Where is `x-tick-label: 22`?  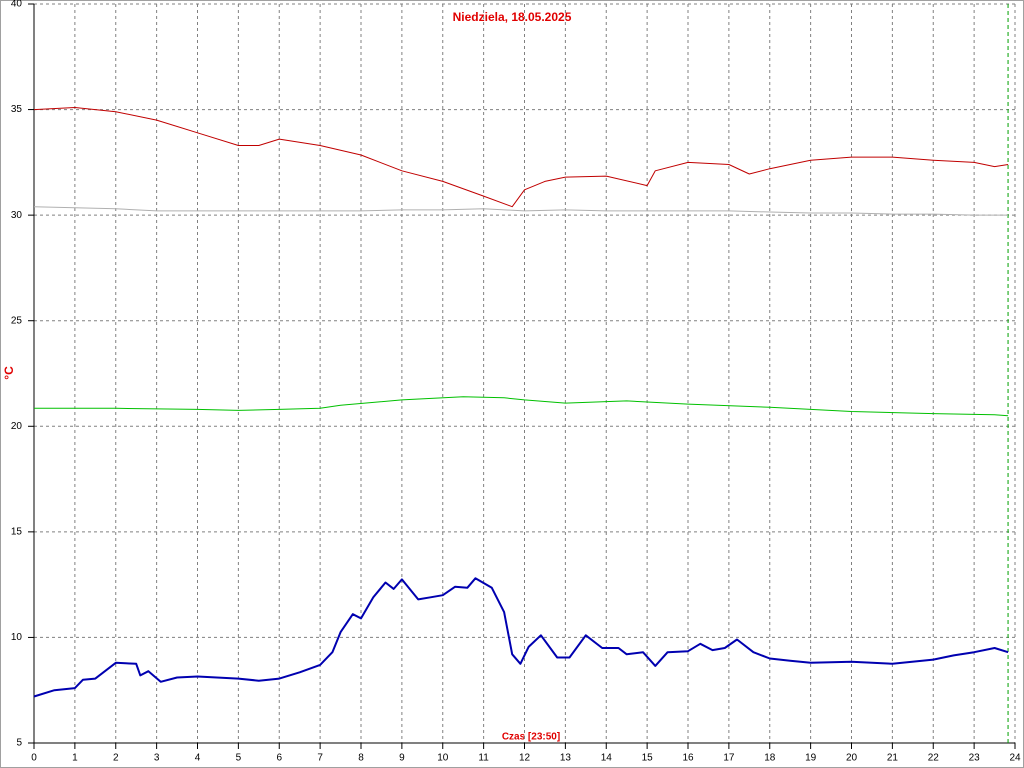
x-tick-label: 22 is located at coordinates (934, 758).